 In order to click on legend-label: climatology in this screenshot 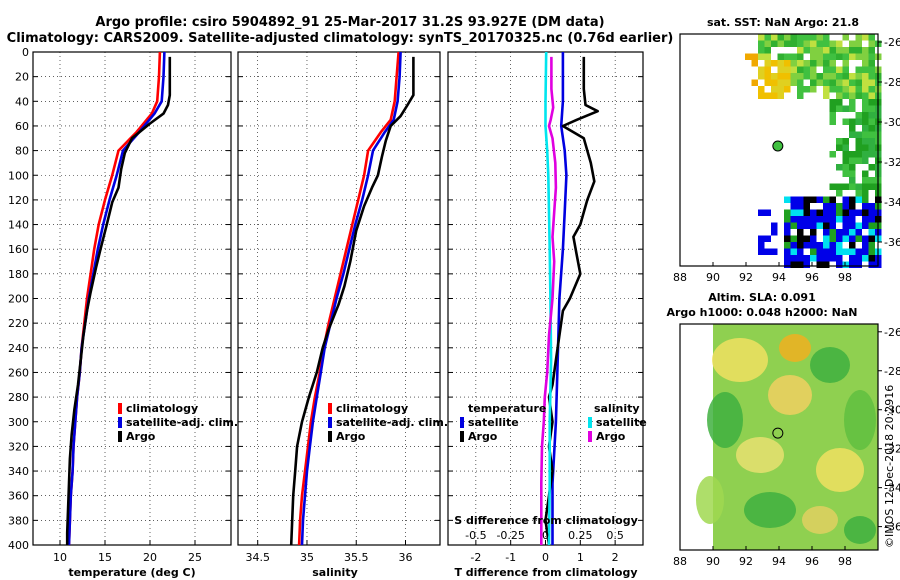, I will do `click(372, 408)`.